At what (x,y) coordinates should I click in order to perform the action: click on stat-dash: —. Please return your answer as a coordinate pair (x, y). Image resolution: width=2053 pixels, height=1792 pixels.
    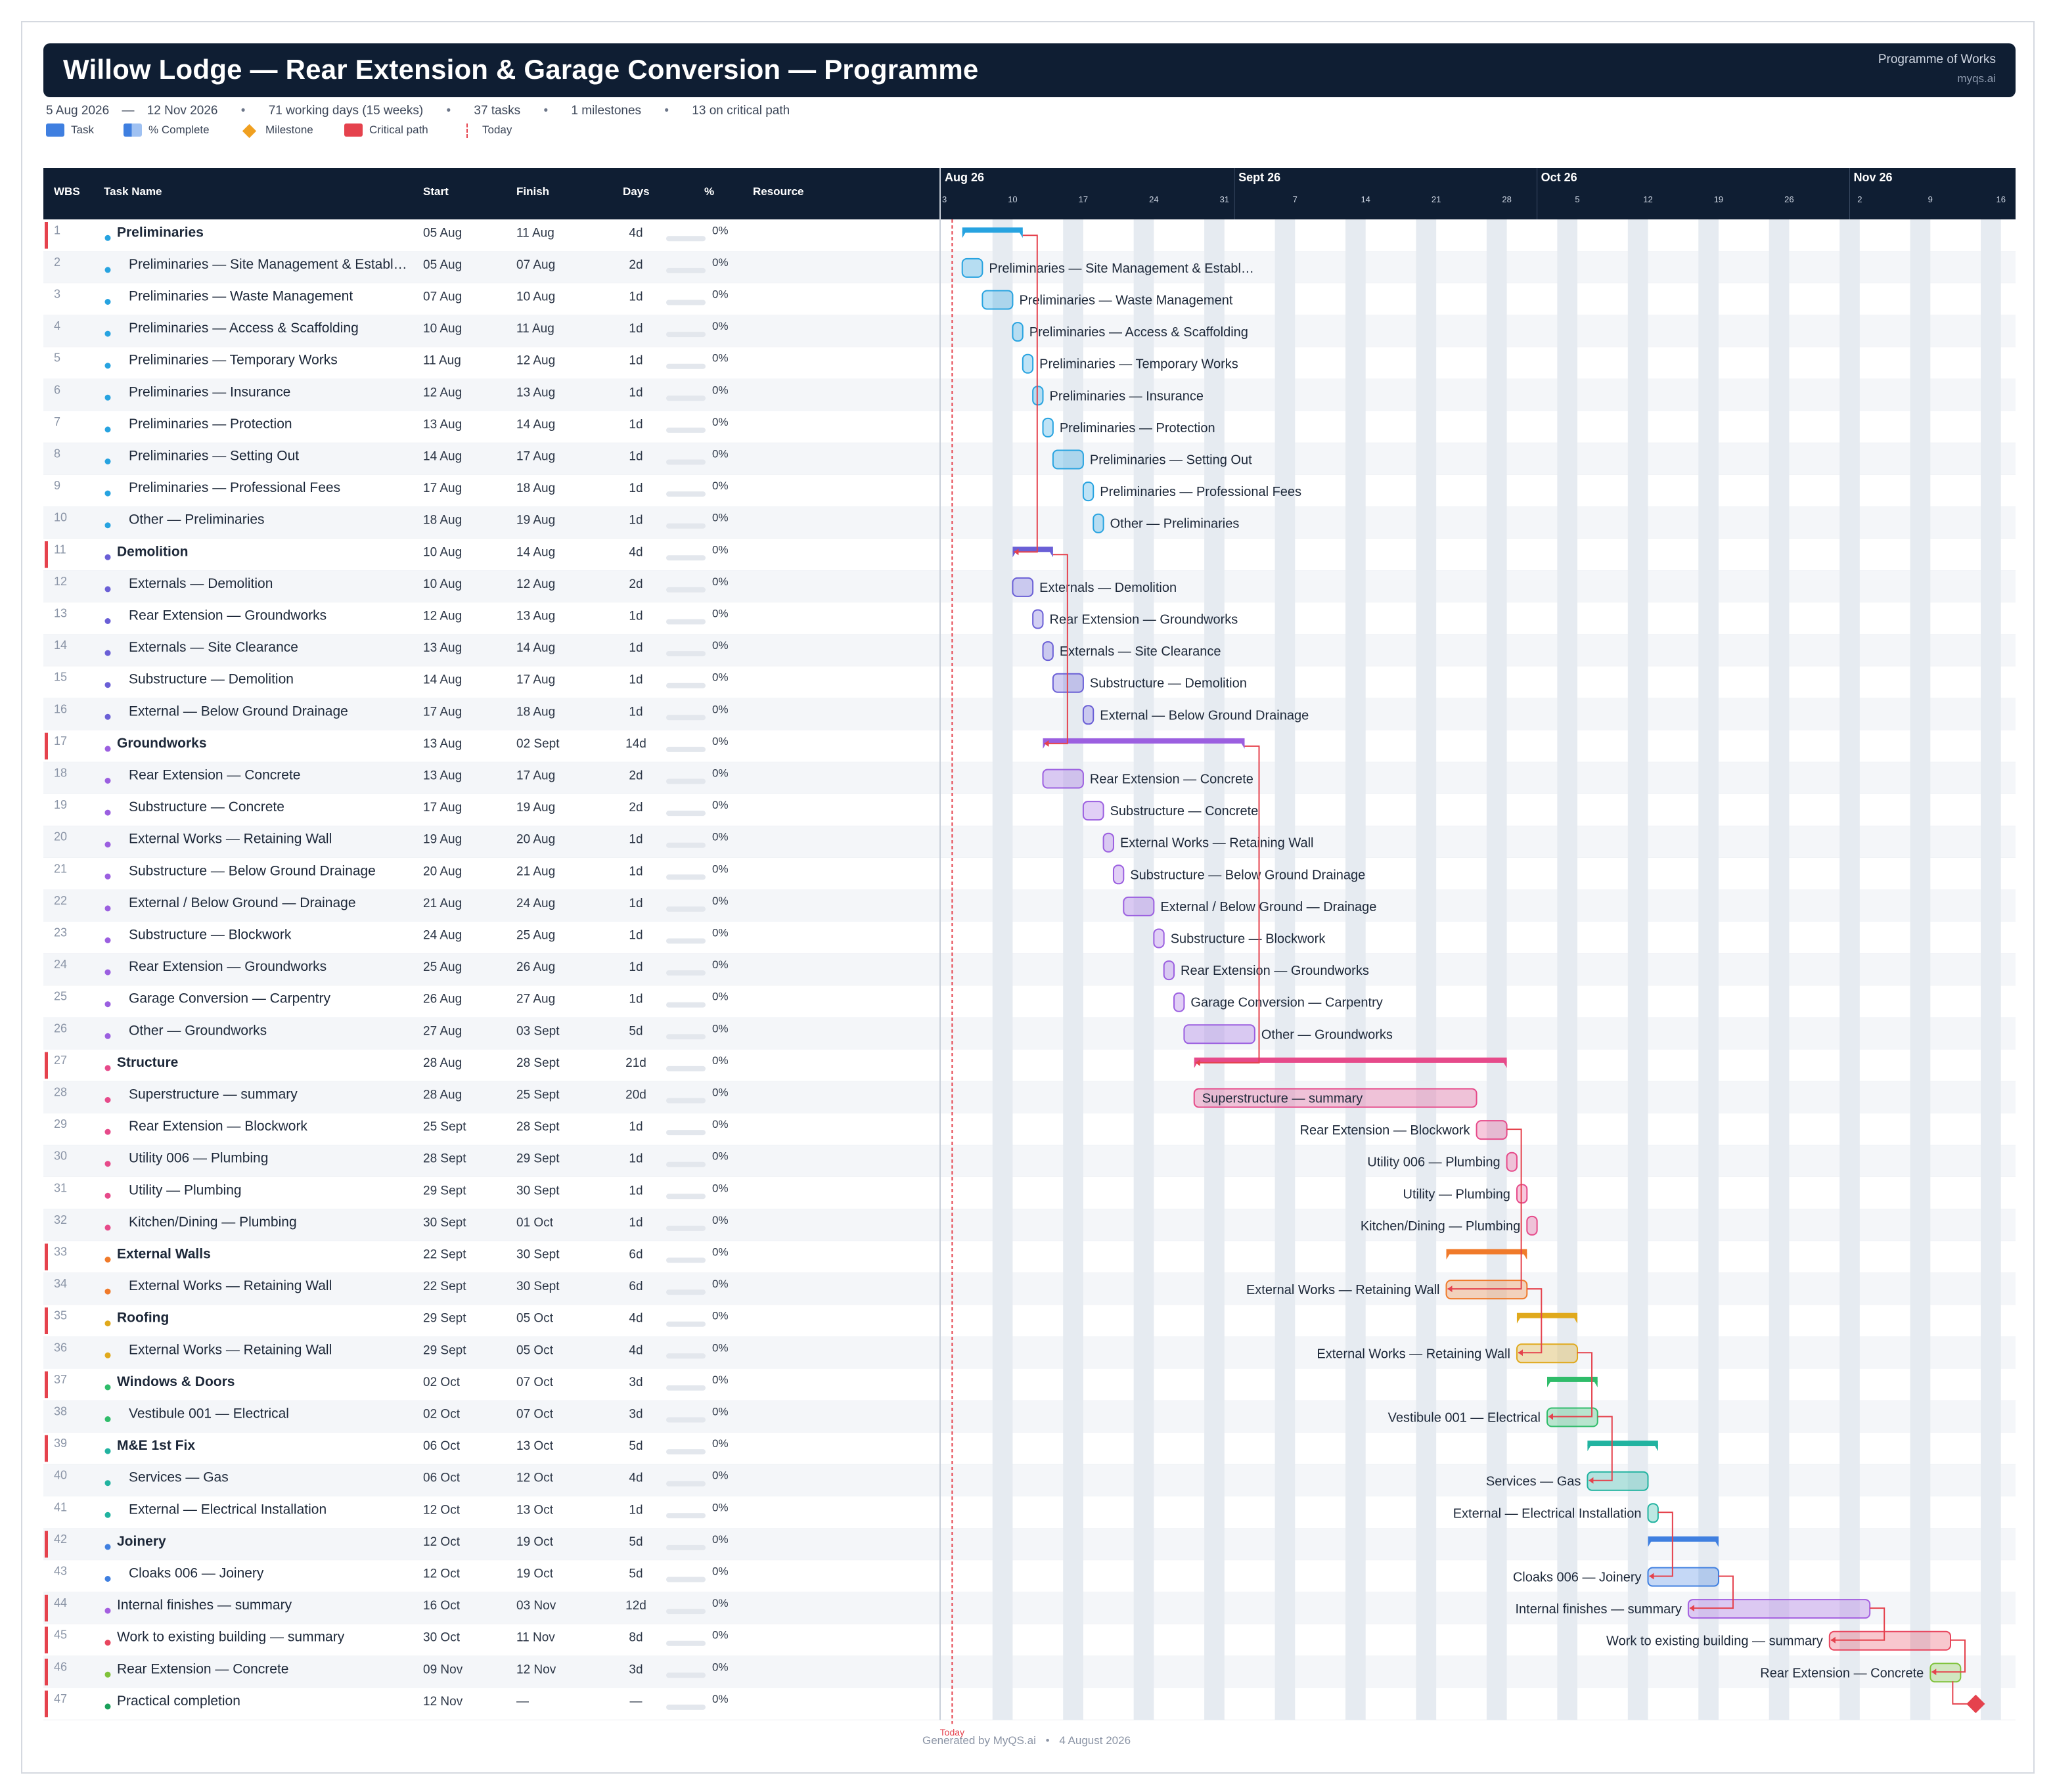
    Looking at the image, I should click on (128, 111).